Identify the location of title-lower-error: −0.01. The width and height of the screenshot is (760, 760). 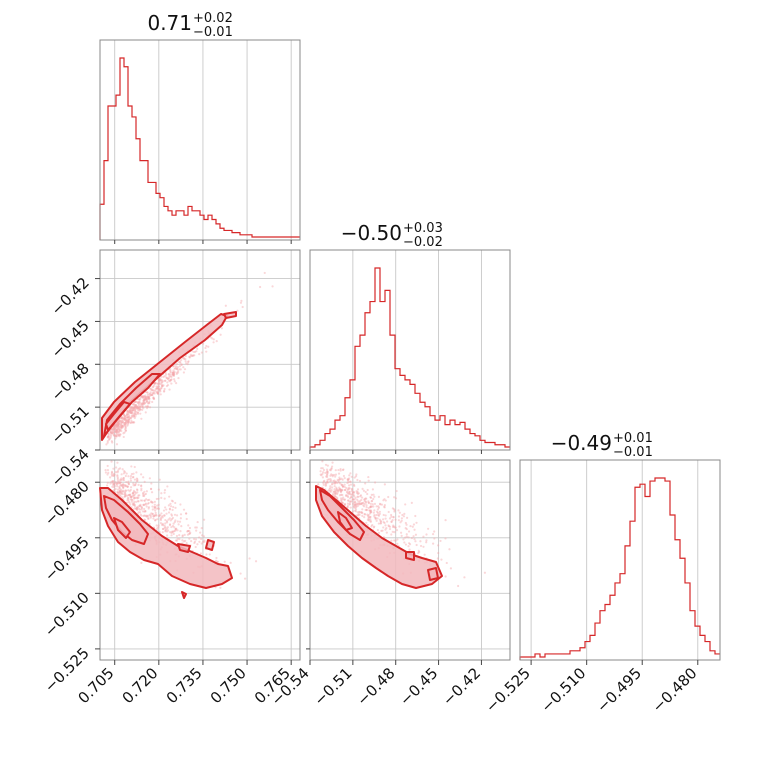
(633, 452).